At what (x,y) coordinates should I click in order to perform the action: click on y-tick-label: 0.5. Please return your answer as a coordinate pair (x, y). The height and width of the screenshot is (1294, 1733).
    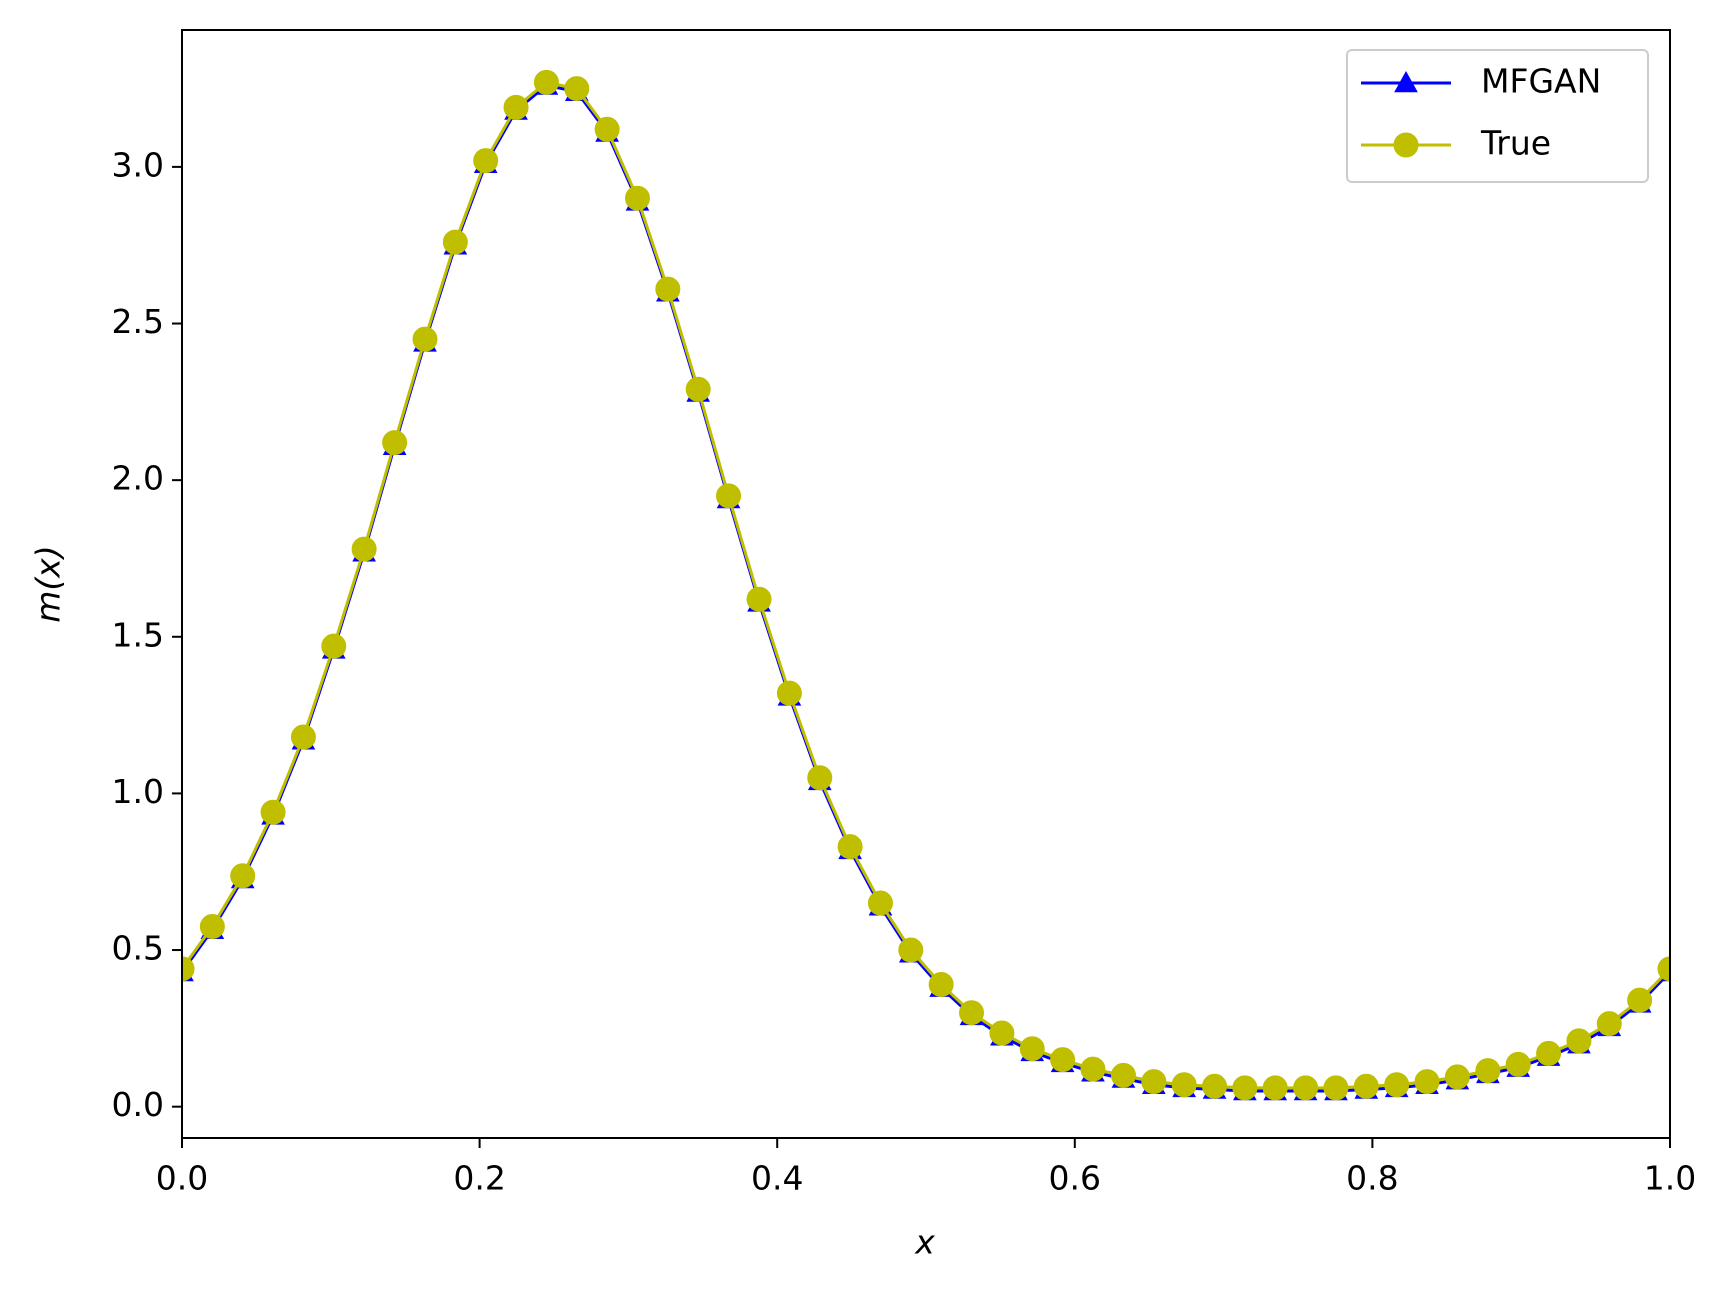
    Looking at the image, I should click on (138, 948).